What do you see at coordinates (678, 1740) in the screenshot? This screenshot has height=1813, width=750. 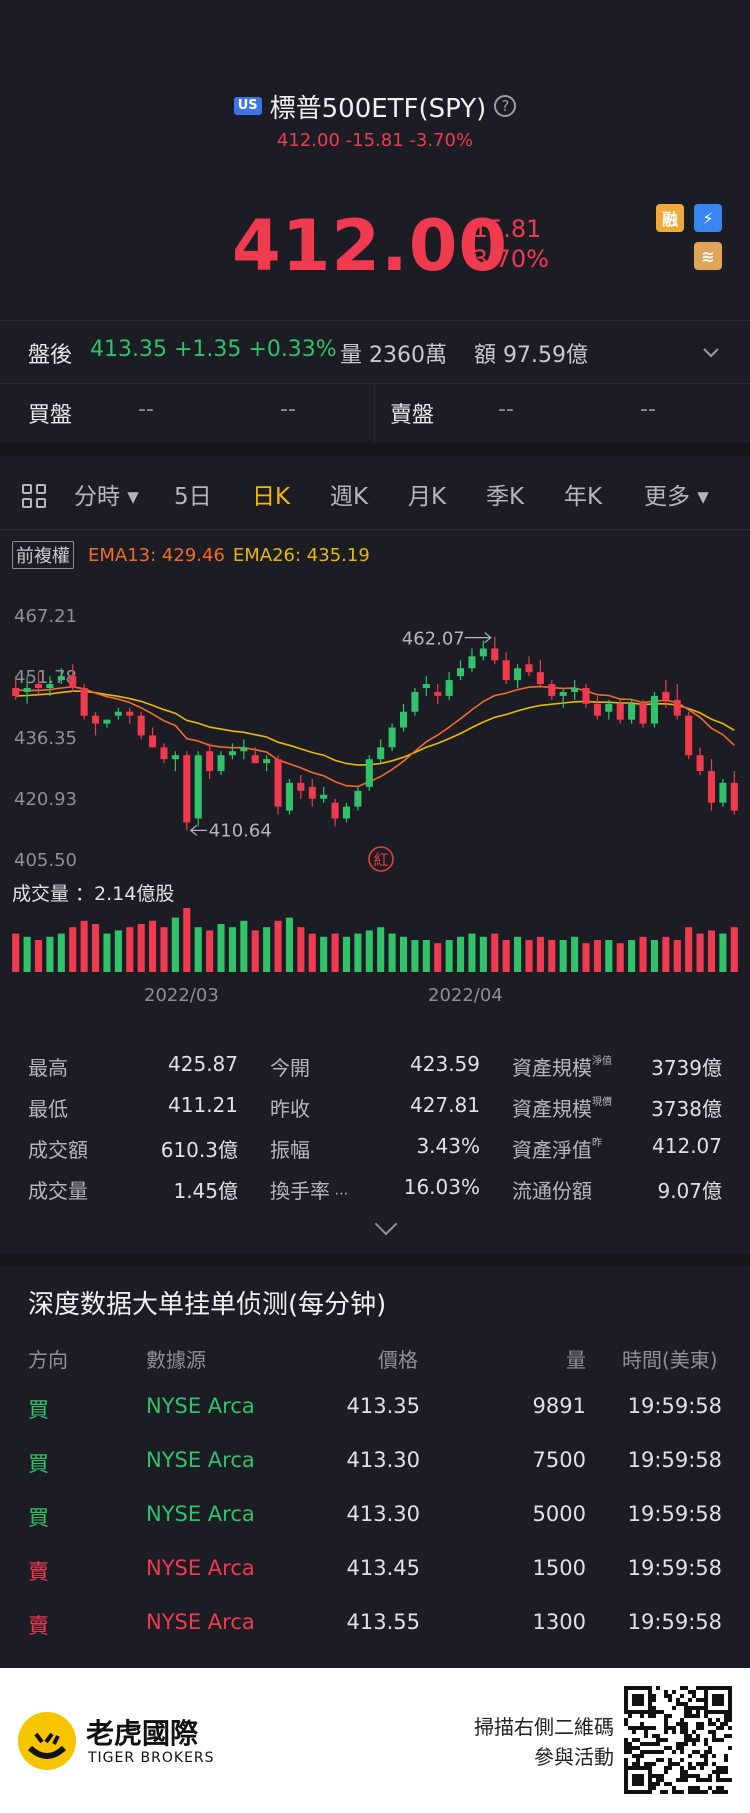 I see `qr-code-icon` at bounding box center [678, 1740].